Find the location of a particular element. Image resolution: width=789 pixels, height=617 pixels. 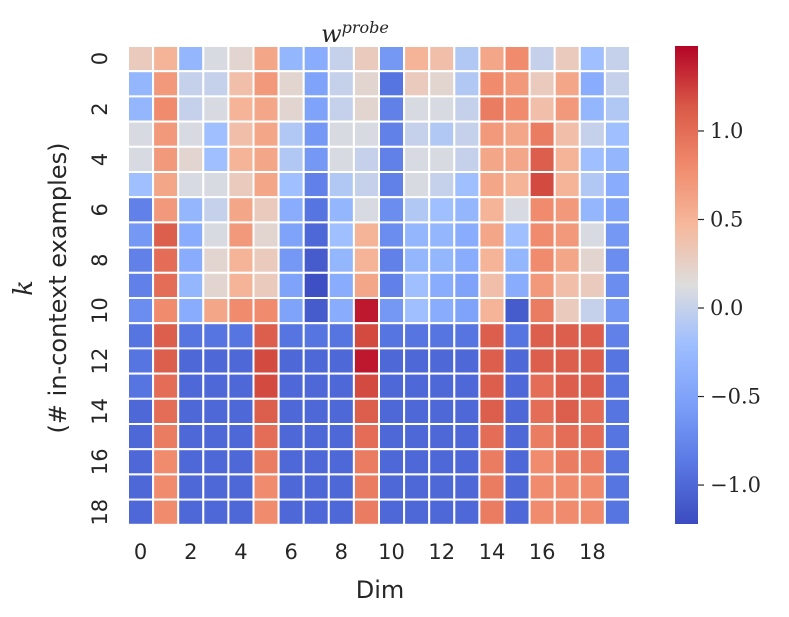

heatmap-cell-r17-c18 is located at coordinates (592, 487).